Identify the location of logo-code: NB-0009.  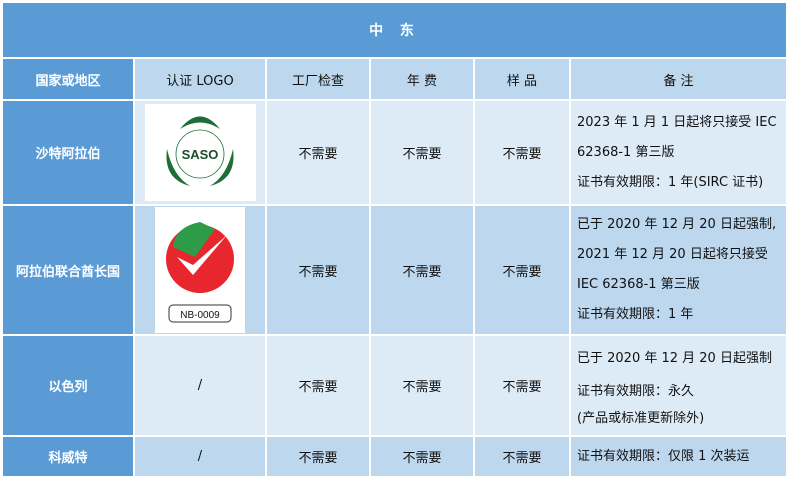
(200, 315).